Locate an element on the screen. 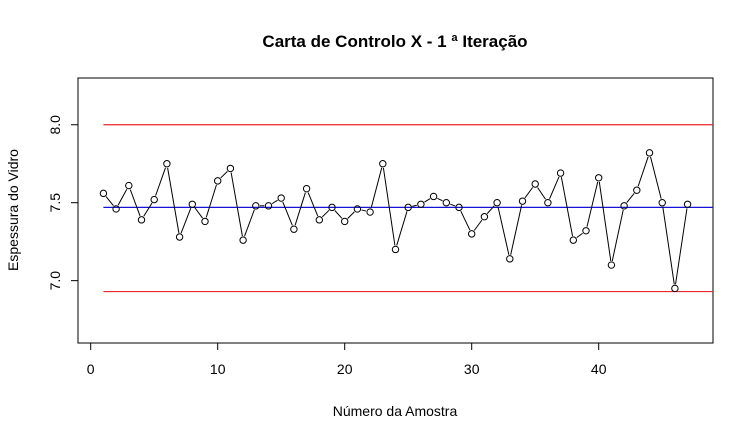 The width and height of the screenshot is (754, 441). x-tick-label: 10 is located at coordinates (218, 369).